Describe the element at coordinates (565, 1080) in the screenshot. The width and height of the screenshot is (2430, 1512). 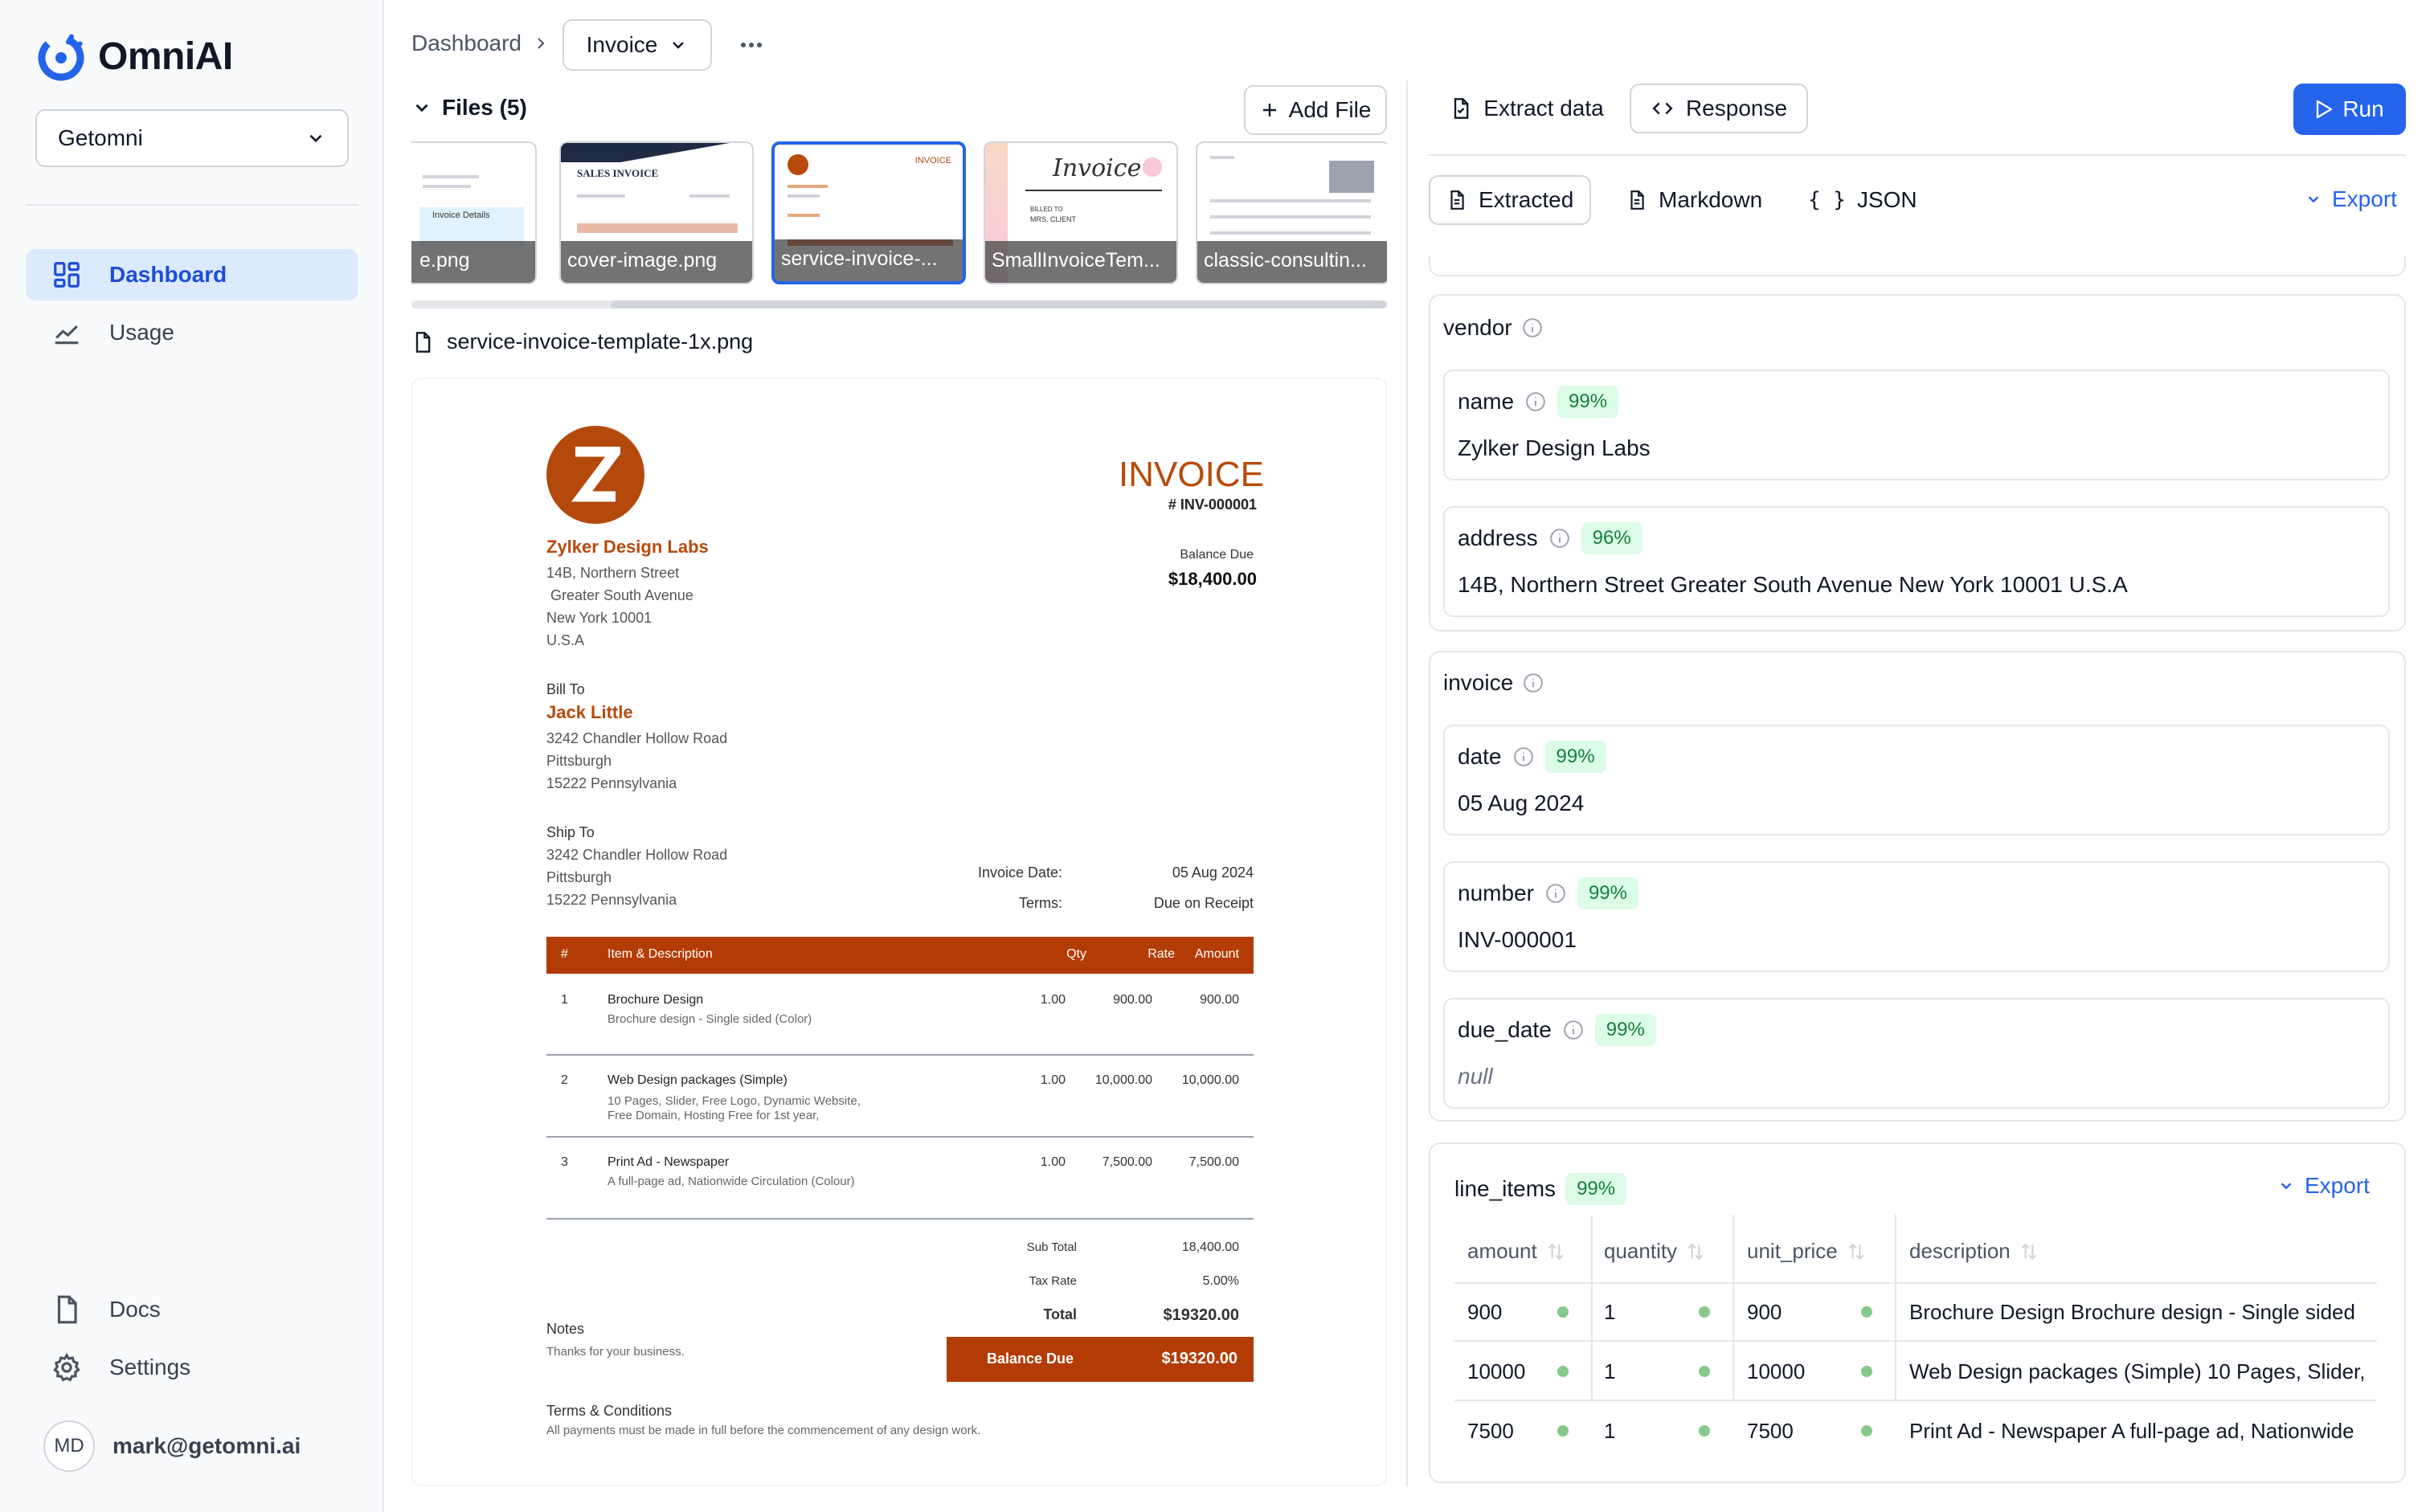
I see `row-number: 2` at that location.